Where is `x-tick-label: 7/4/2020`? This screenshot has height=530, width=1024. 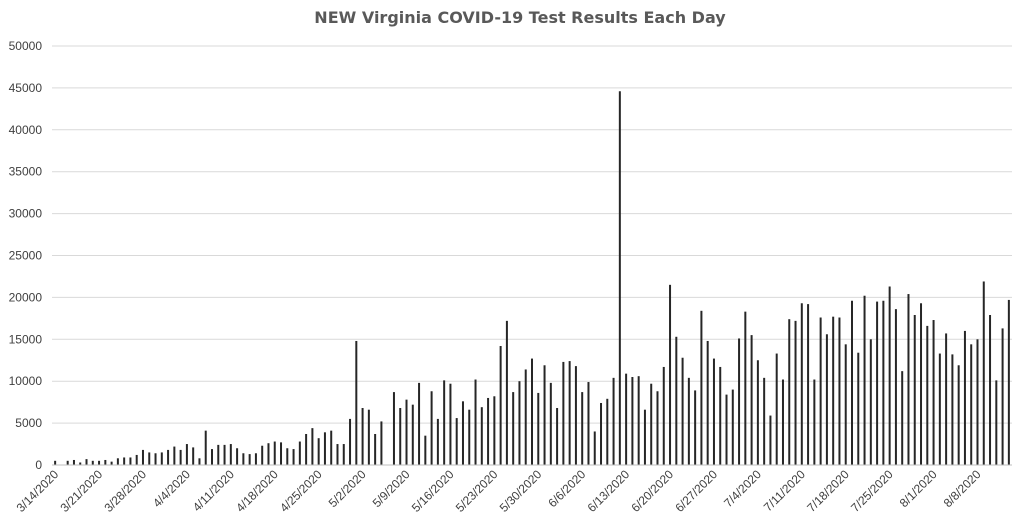 x-tick-label: 7/4/2020 is located at coordinates (742, 488).